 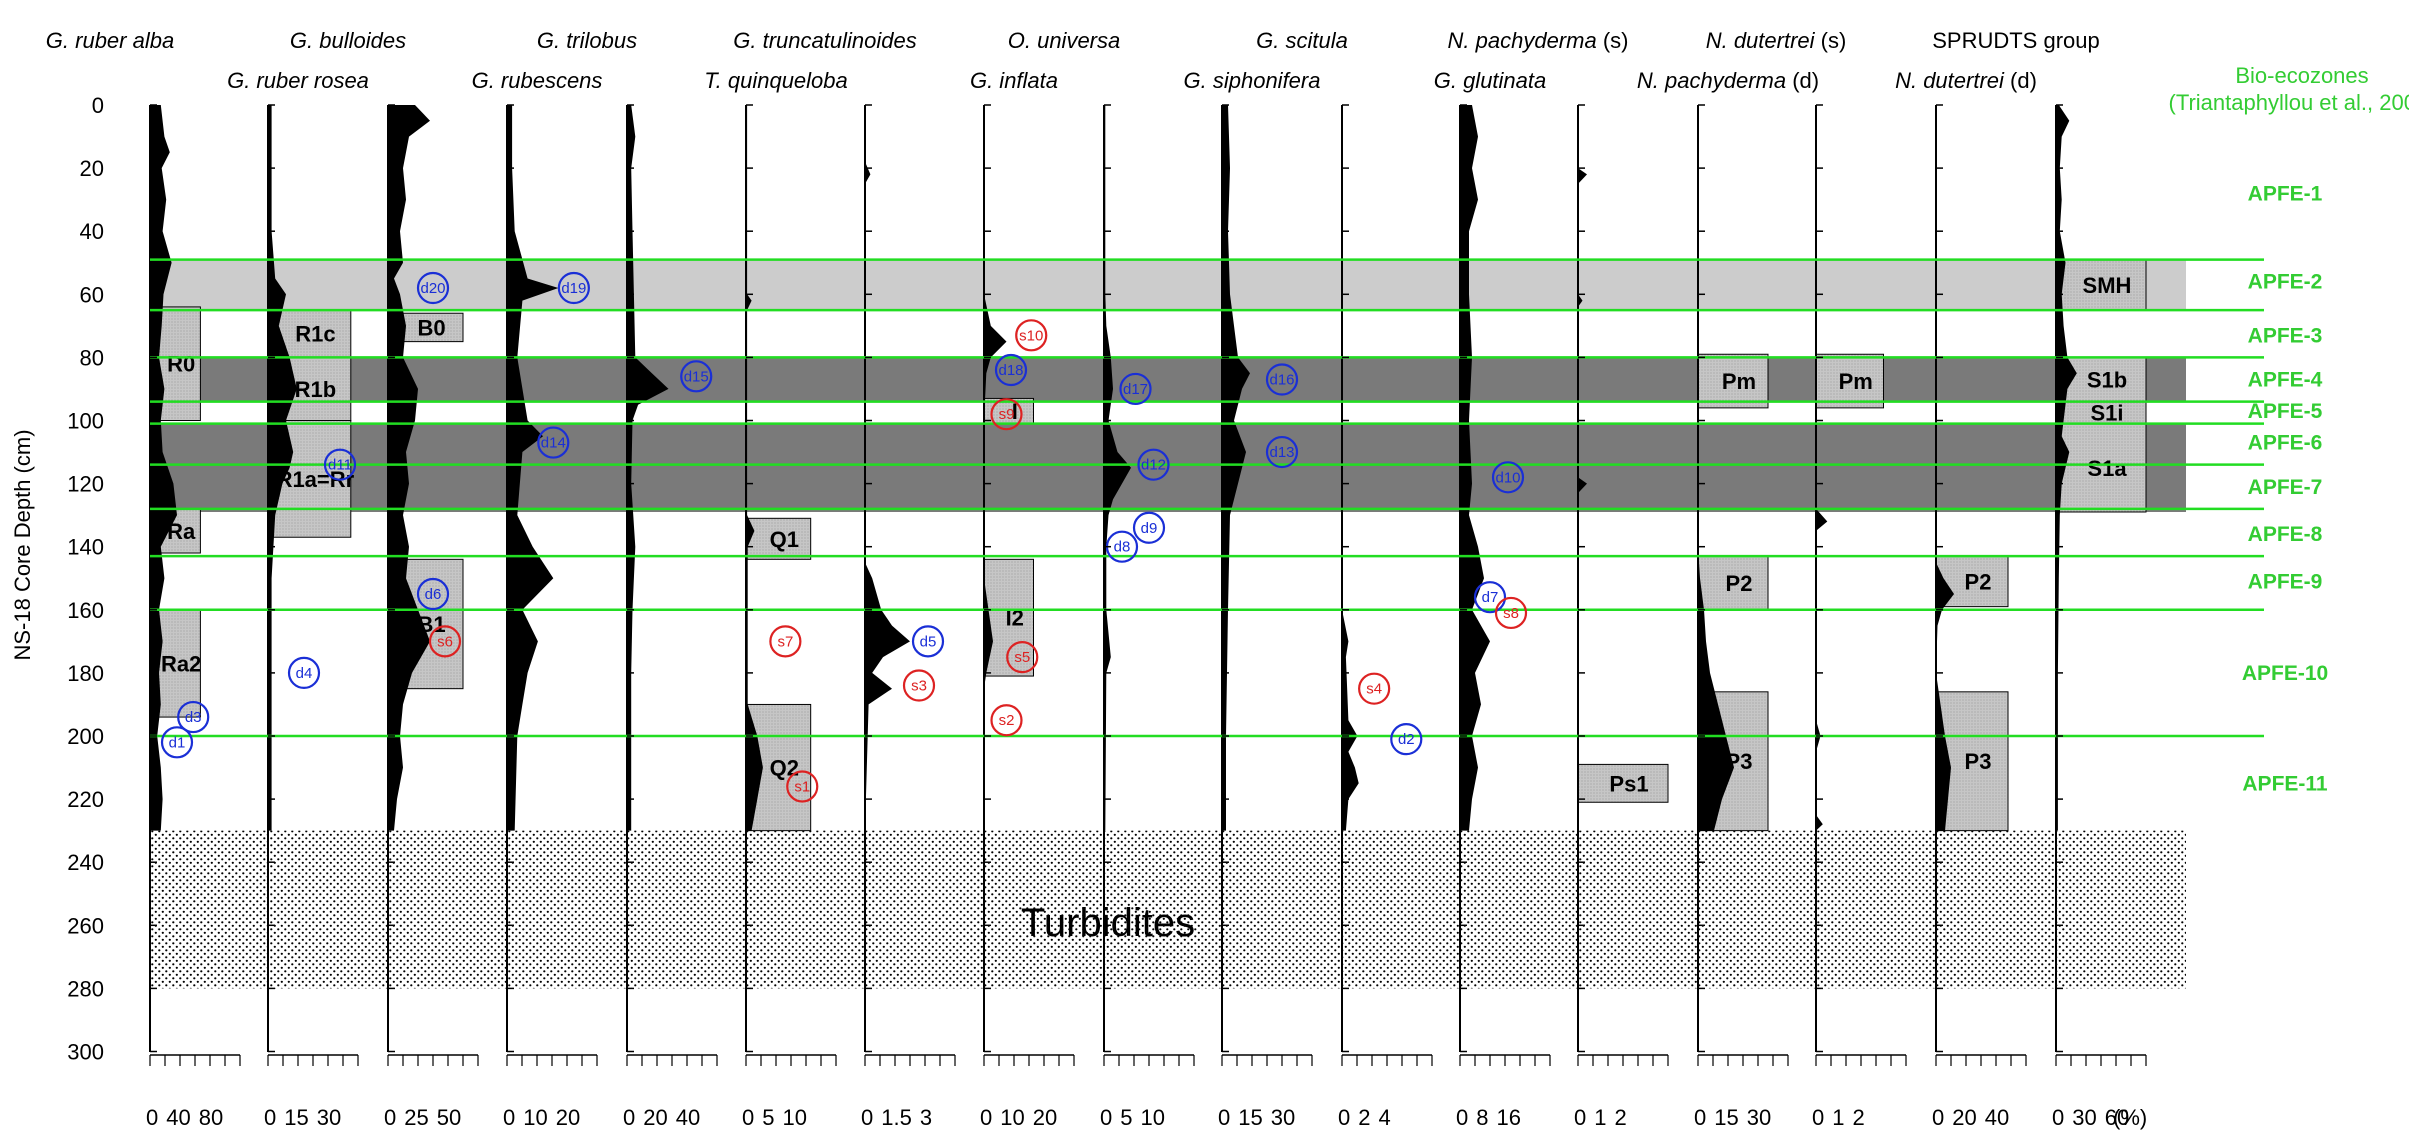 I want to click on bottom-tick-labels: 0 30 60, so click(x=2090, y=1117).